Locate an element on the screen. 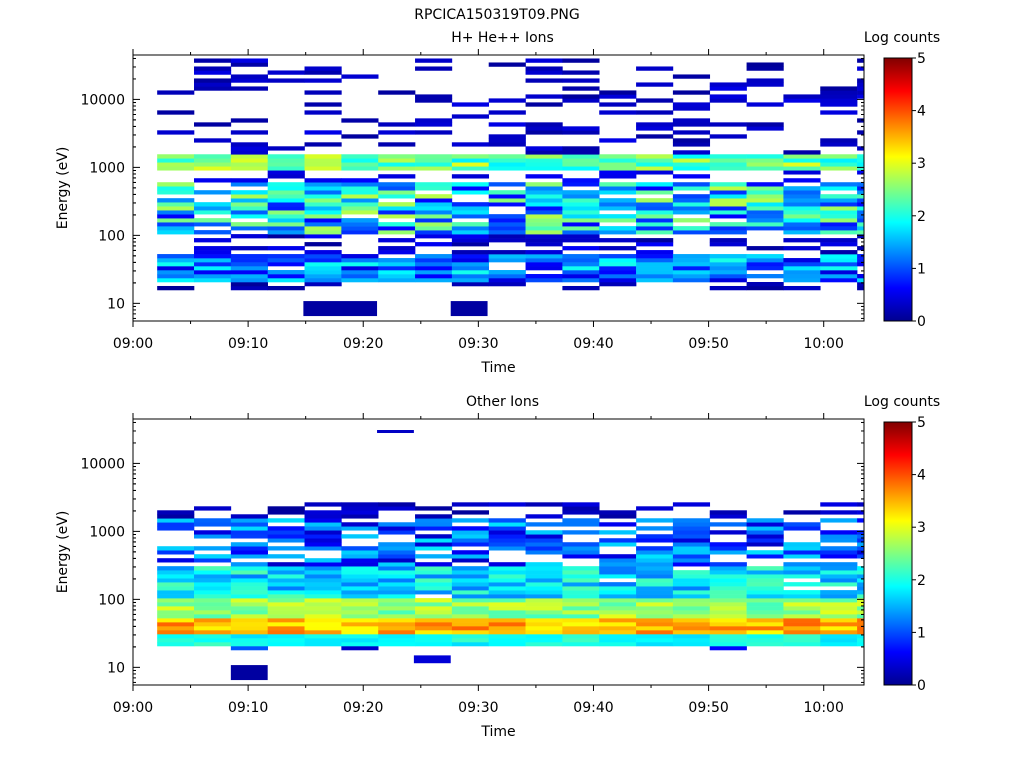 The height and width of the screenshot is (768, 1024). panel-title: Other Ions is located at coordinates (502, 402).